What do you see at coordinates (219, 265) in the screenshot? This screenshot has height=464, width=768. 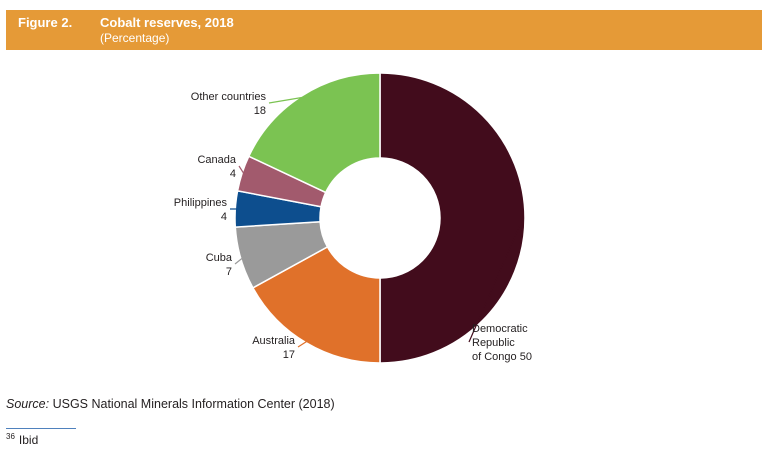 I see `slice-label-cuba: Cuba 7` at bounding box center [219, 265].